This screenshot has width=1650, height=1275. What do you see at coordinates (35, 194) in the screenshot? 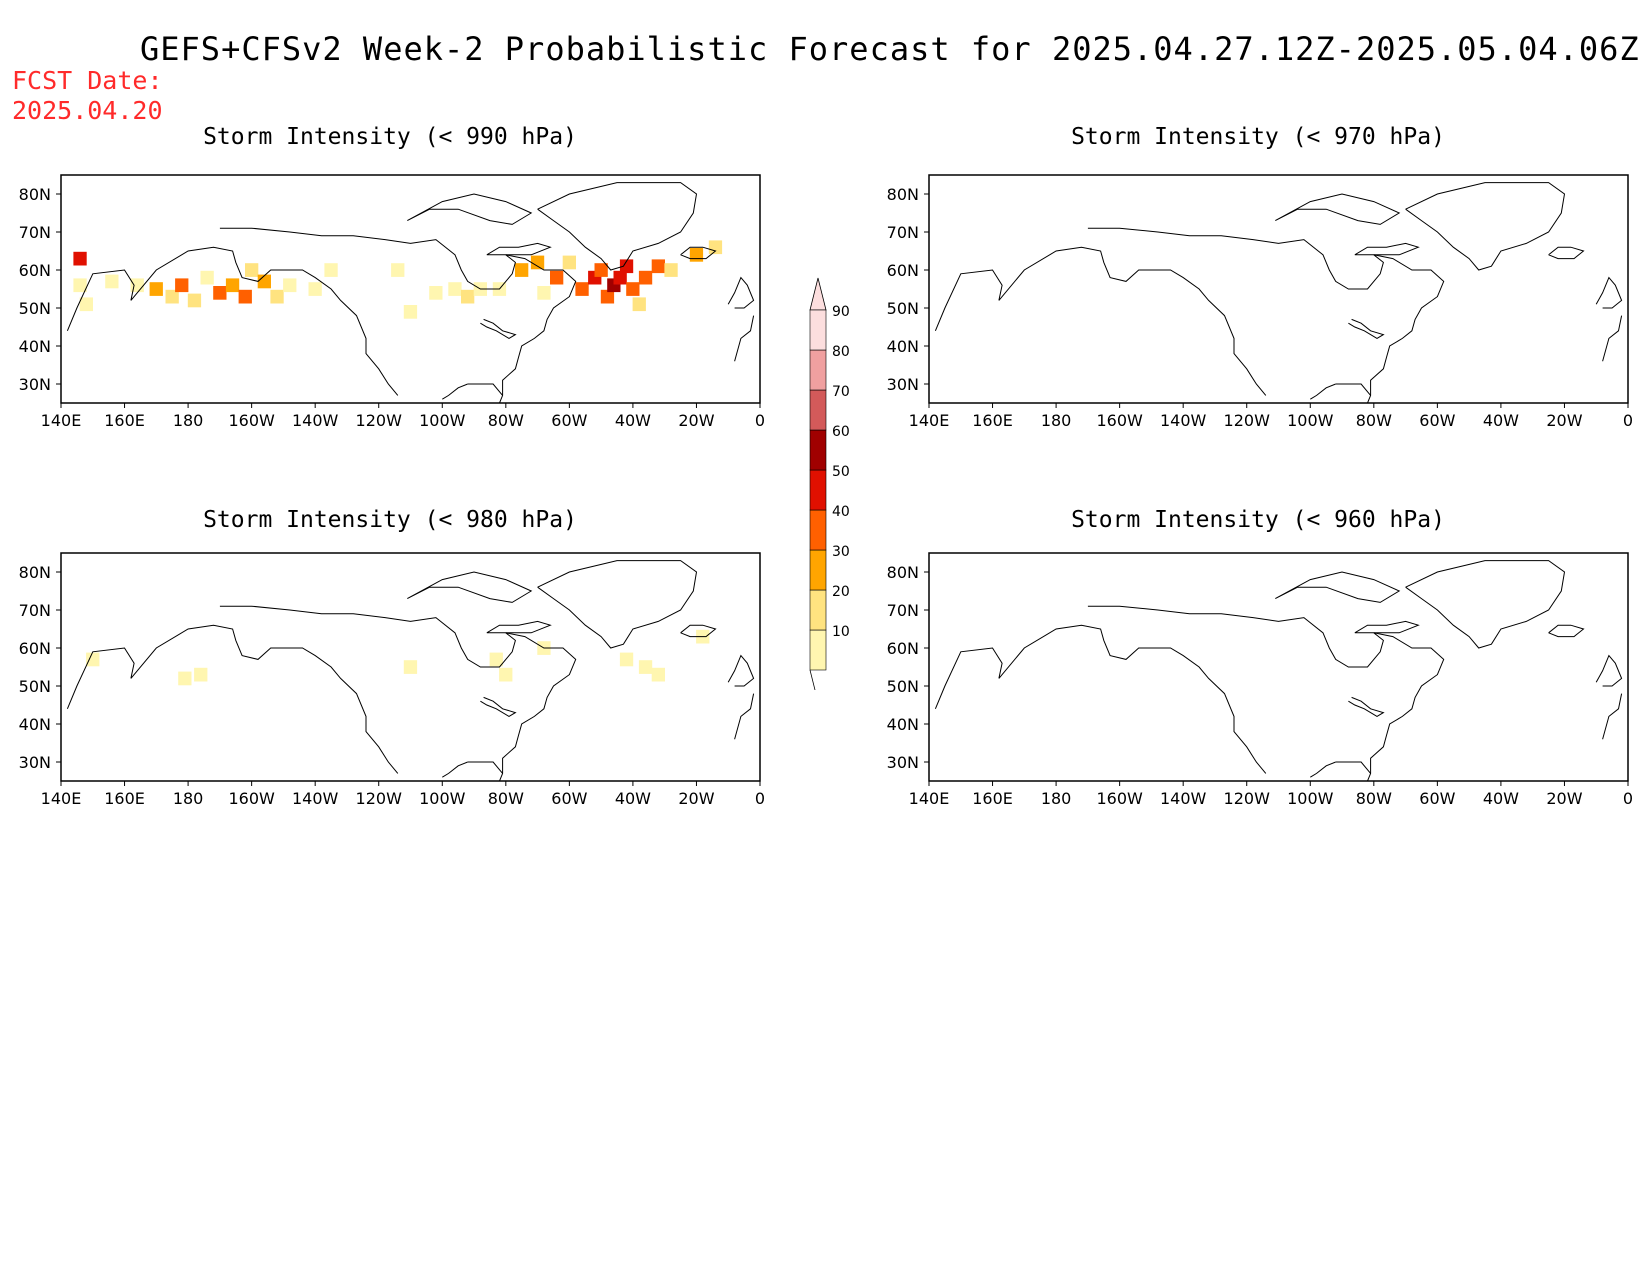
I see `lat-tick-label: 80N` at bounding box center [35, 194].